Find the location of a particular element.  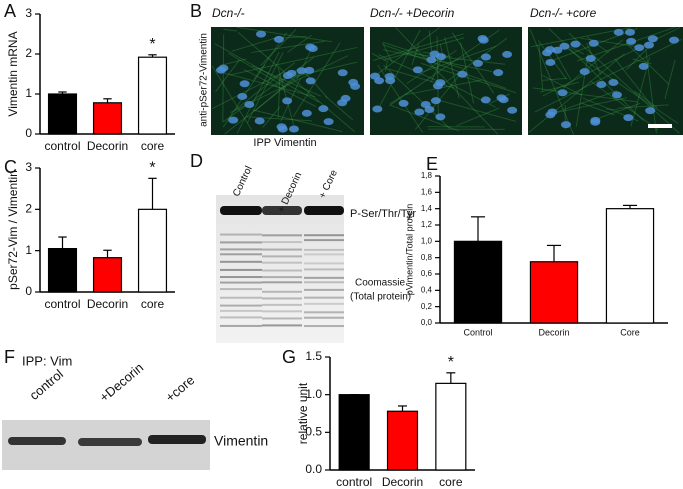

y-tick-label: 1.0 is located at coordinates (313, 394).